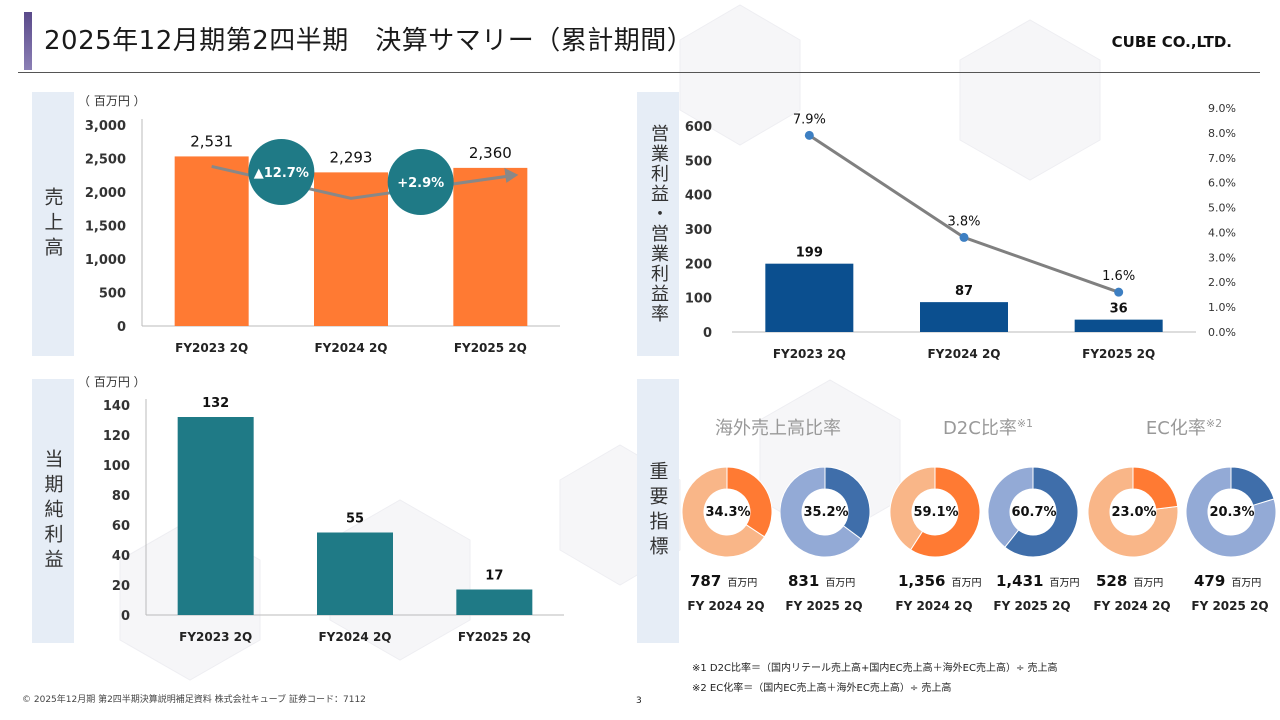  I want to click on kpi-group-title-text: D2C比率, so click(979, 428).